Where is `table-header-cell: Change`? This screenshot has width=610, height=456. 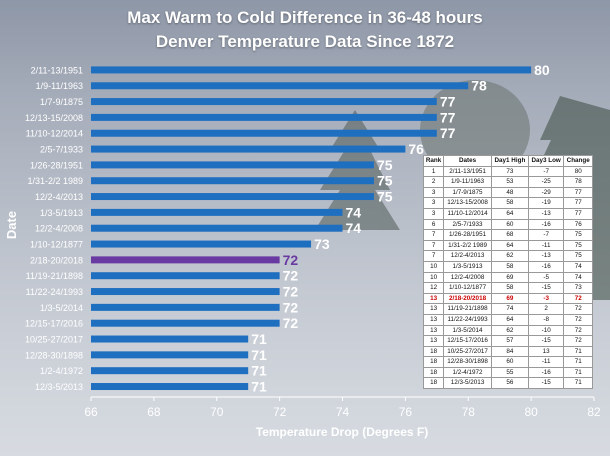
table-header-cell: Change is located at coordinates (578, 161).